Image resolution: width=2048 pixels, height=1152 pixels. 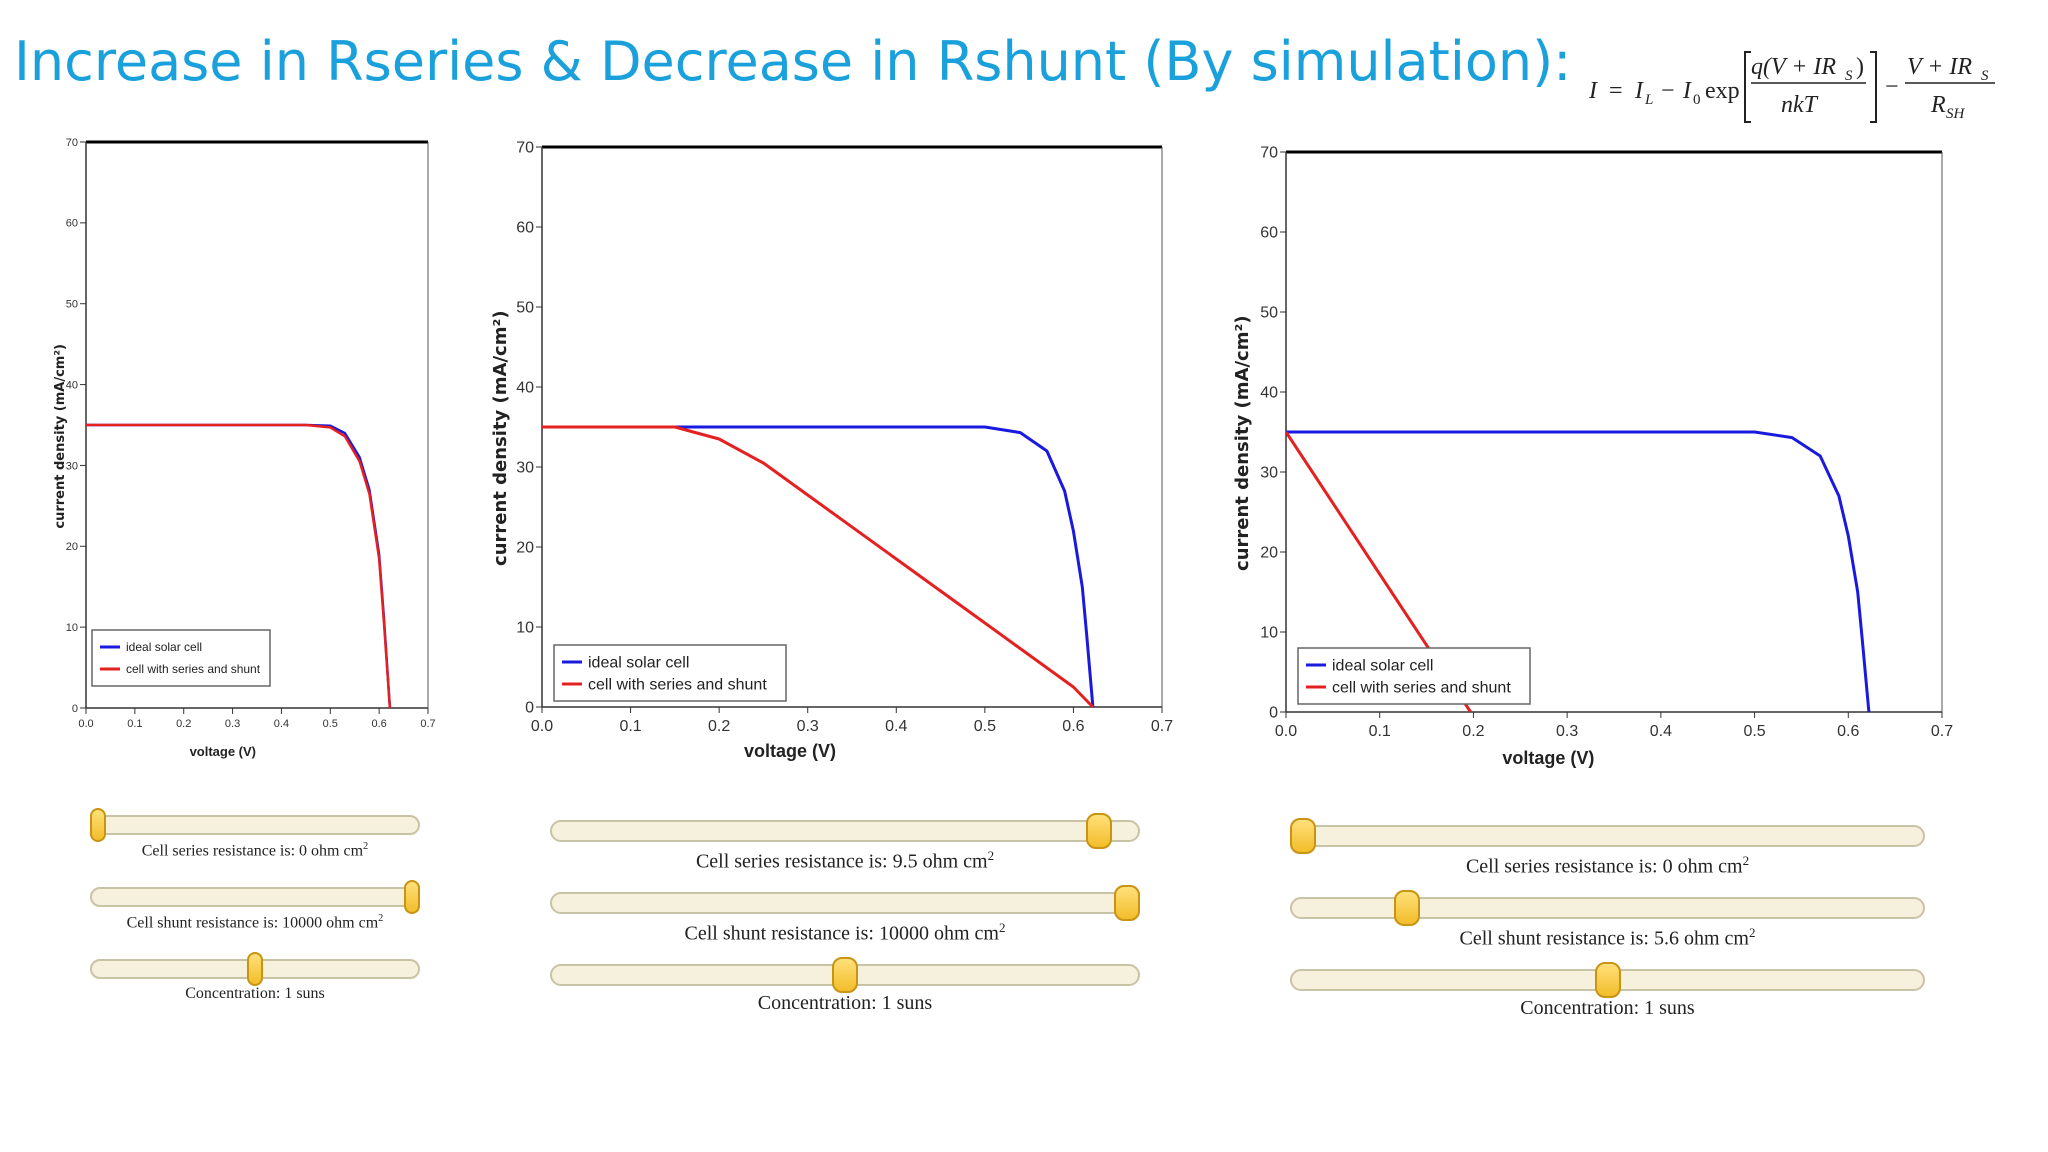 What do you see at coordinates (164, 647) in the screenshot?
I see `legend-entry: ideal solar cell` at bounding box center [164, 647].